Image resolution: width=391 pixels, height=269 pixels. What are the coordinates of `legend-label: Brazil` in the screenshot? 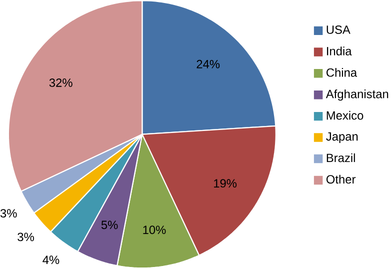 It's located at (340, 158).